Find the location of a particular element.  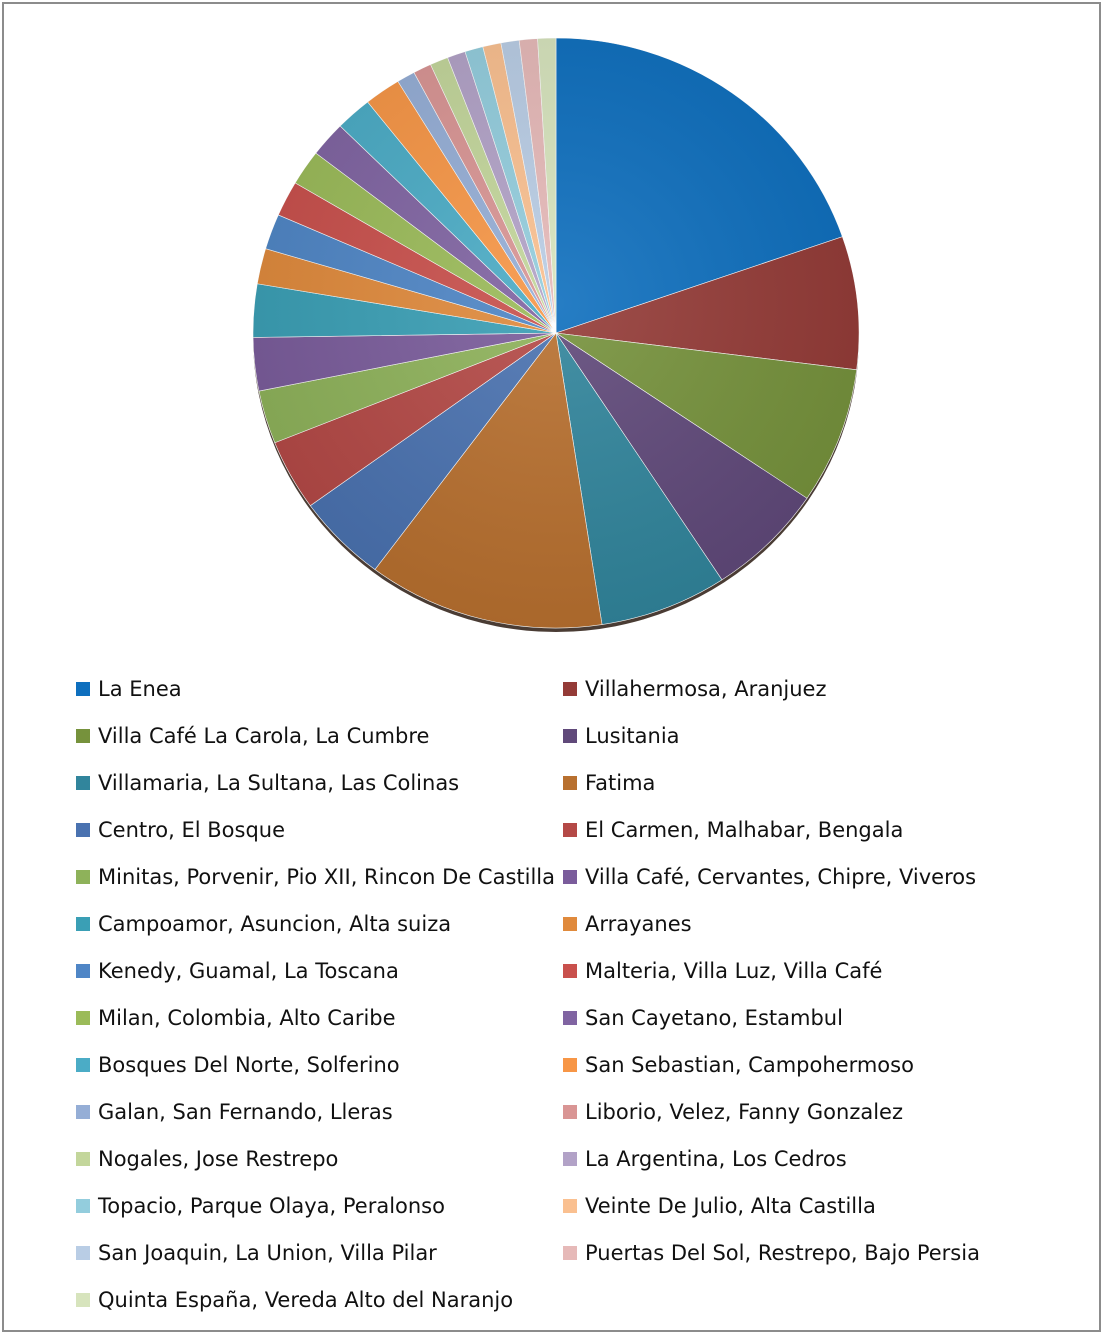

legend-entry: San Joaquin, La Union, Villa Pilar is located at coordinates (256, 1253).